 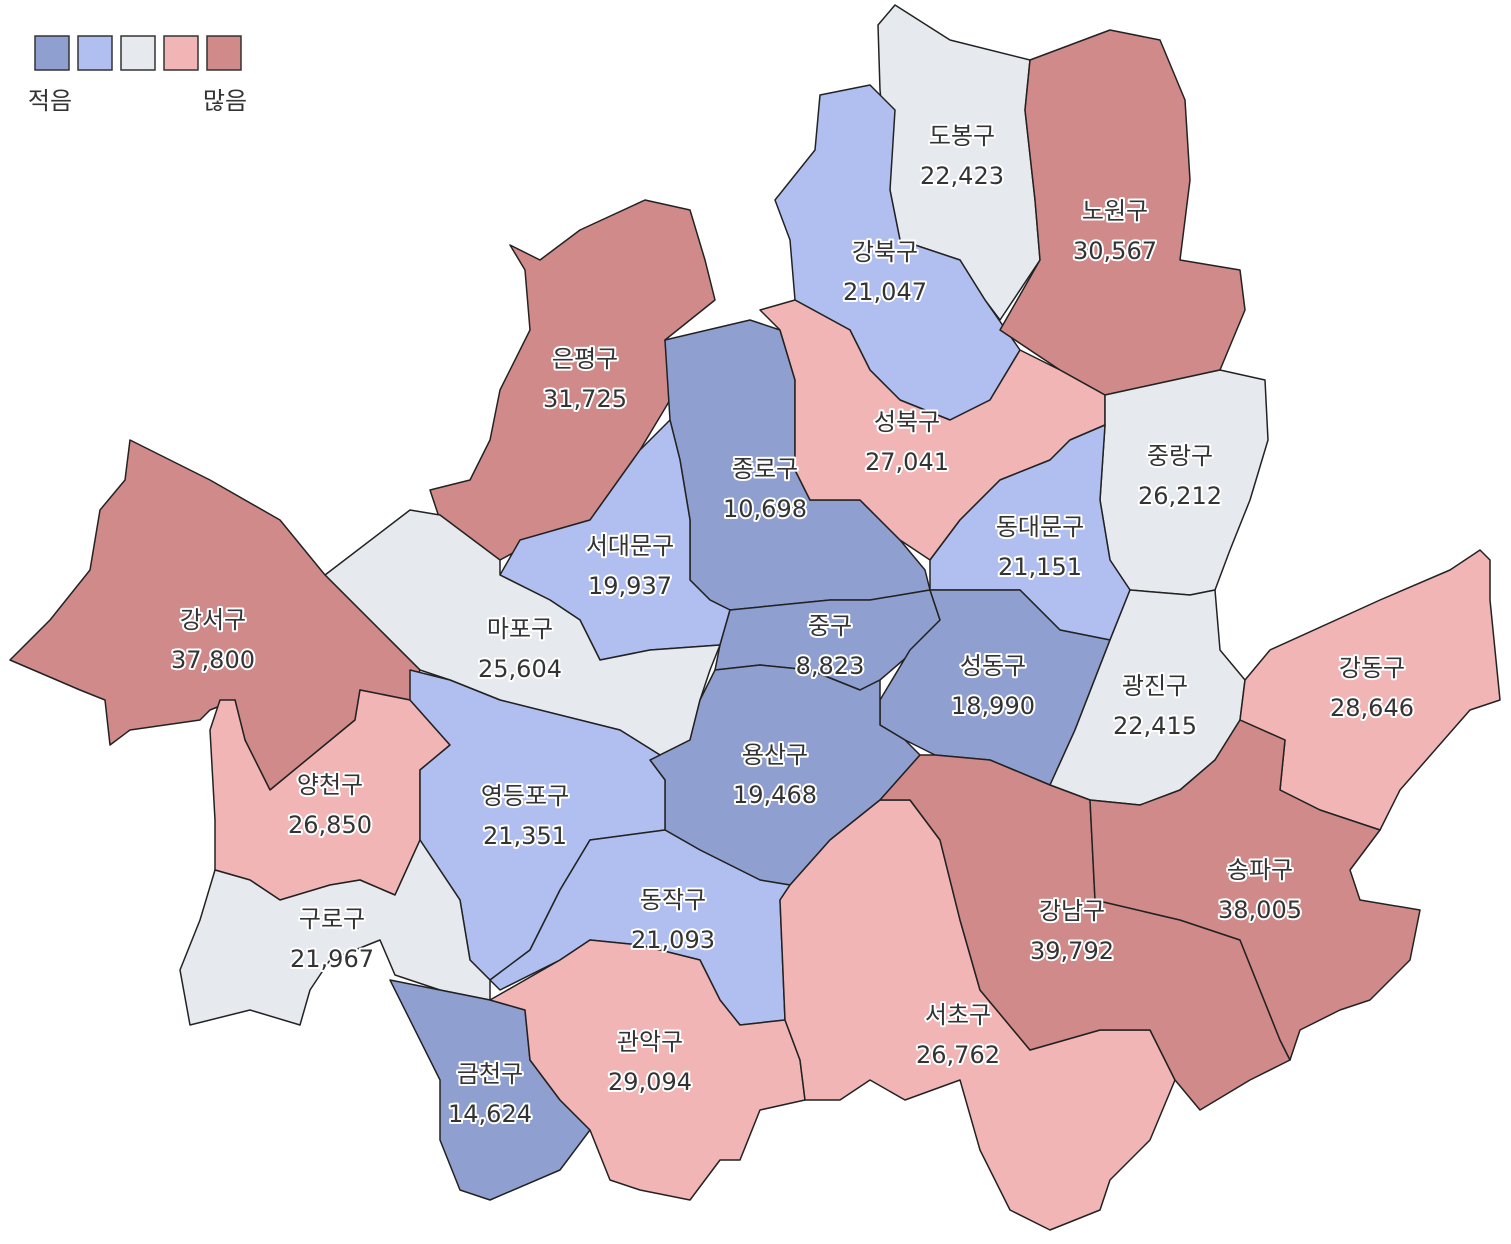 I want to click on legend-low-label: 적음, so click(x=50, y=101).